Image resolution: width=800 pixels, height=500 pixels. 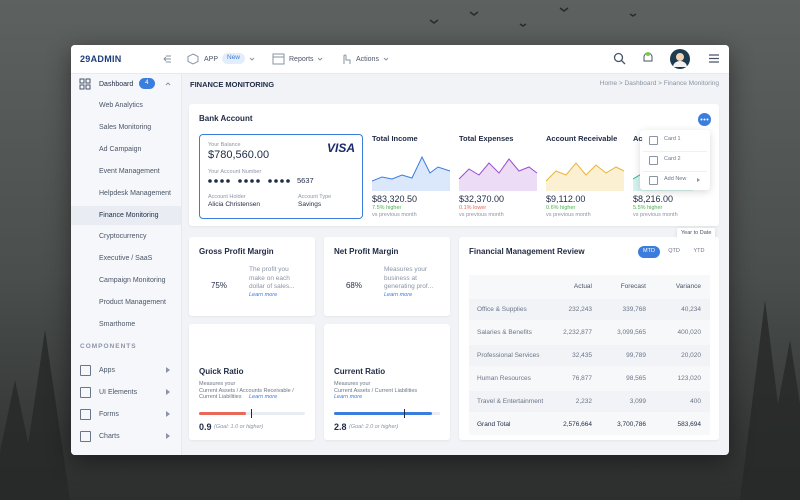 What do you see at coordinates (301, 59) in the screenshot?
I see `menu-reports: Reports` at bounding box center [301, 59].